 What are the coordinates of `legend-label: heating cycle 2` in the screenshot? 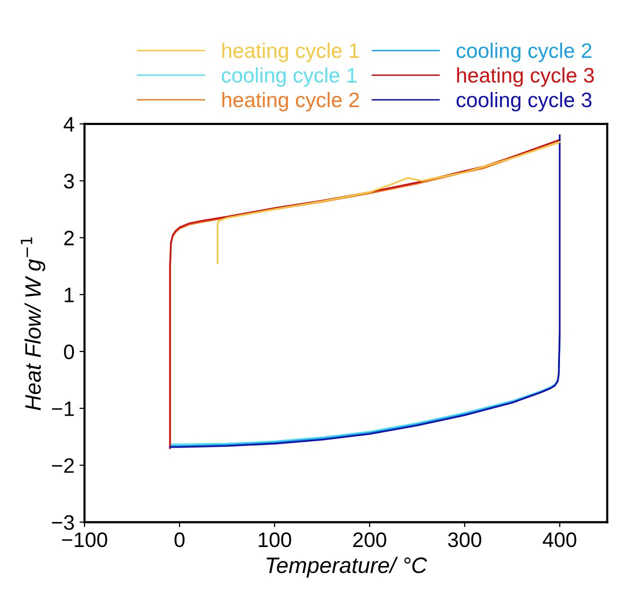 It's located at (290, 102).